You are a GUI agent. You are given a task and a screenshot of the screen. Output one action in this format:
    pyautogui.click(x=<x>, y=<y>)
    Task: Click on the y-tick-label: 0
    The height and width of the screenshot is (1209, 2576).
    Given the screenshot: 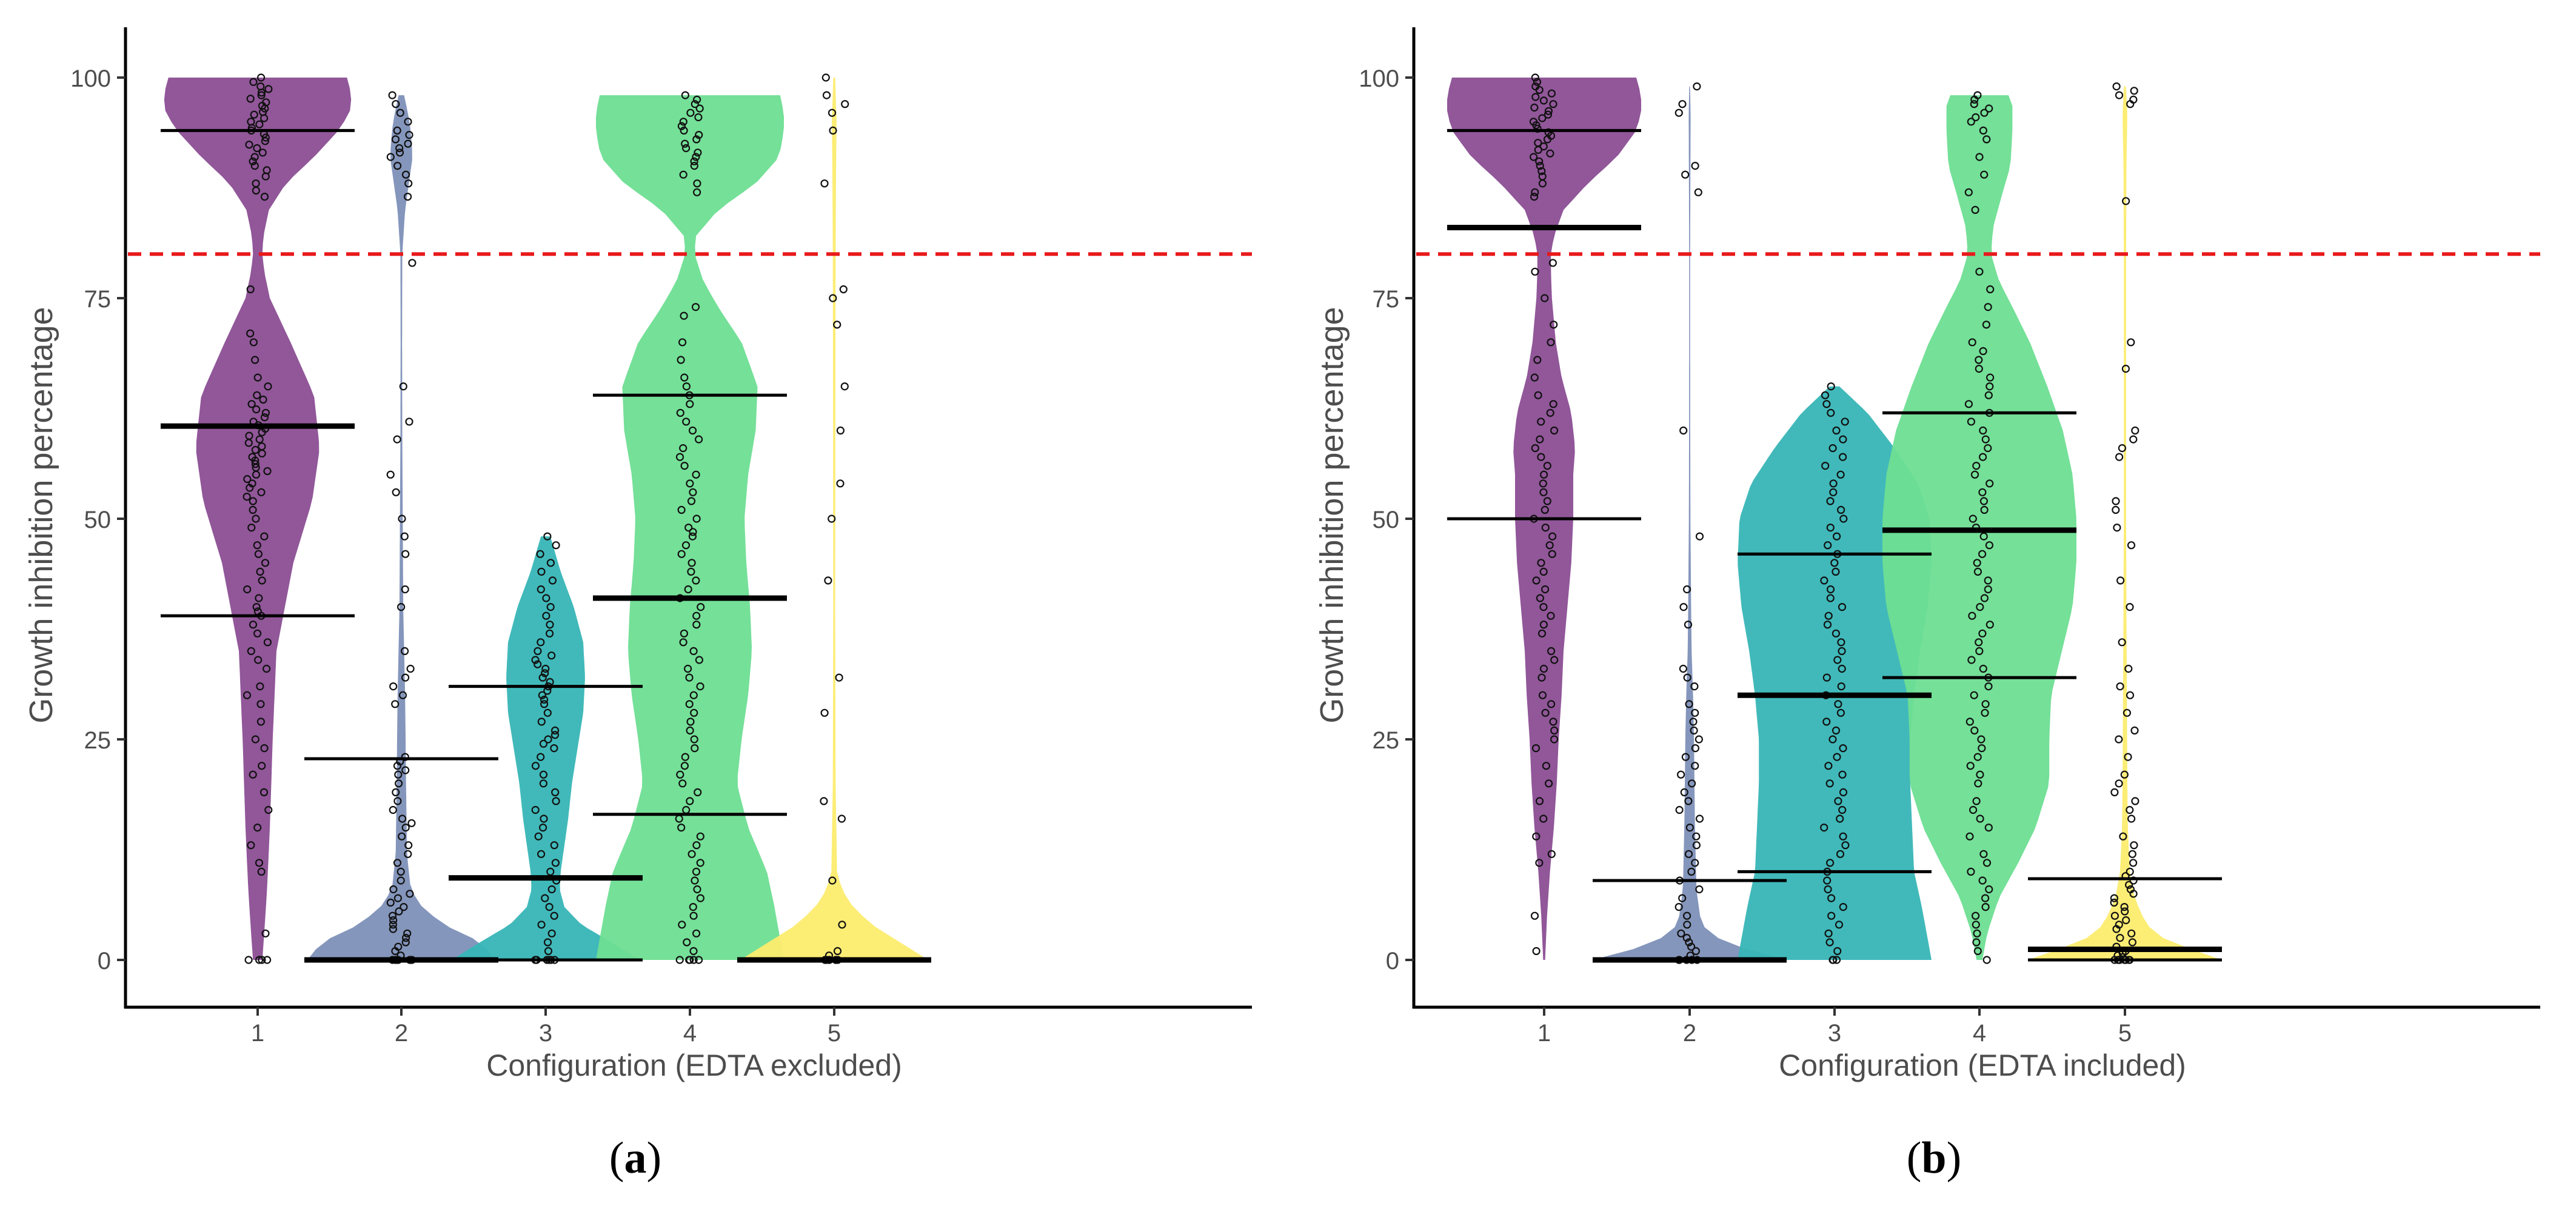 What is the action you would take?
    pyautogui.click(x=104, y=961)
    